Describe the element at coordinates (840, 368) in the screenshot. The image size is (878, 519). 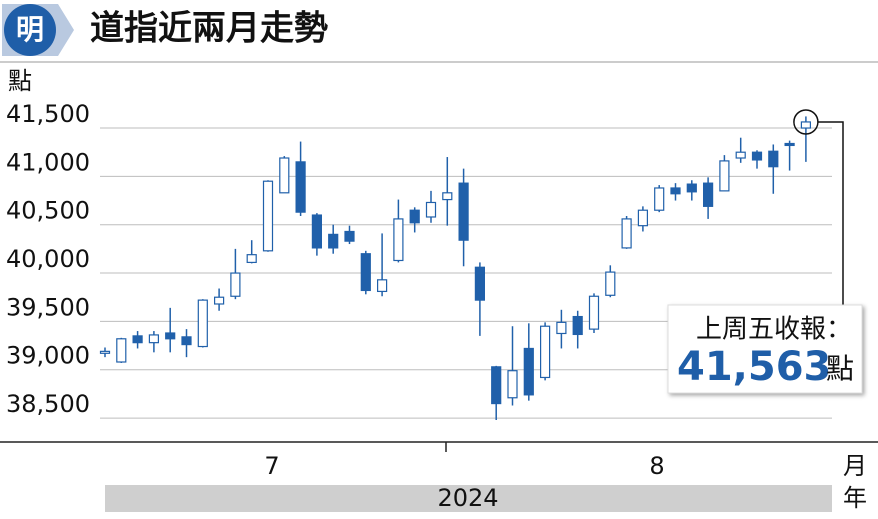
I see `annotation-unit: 點` at that location.